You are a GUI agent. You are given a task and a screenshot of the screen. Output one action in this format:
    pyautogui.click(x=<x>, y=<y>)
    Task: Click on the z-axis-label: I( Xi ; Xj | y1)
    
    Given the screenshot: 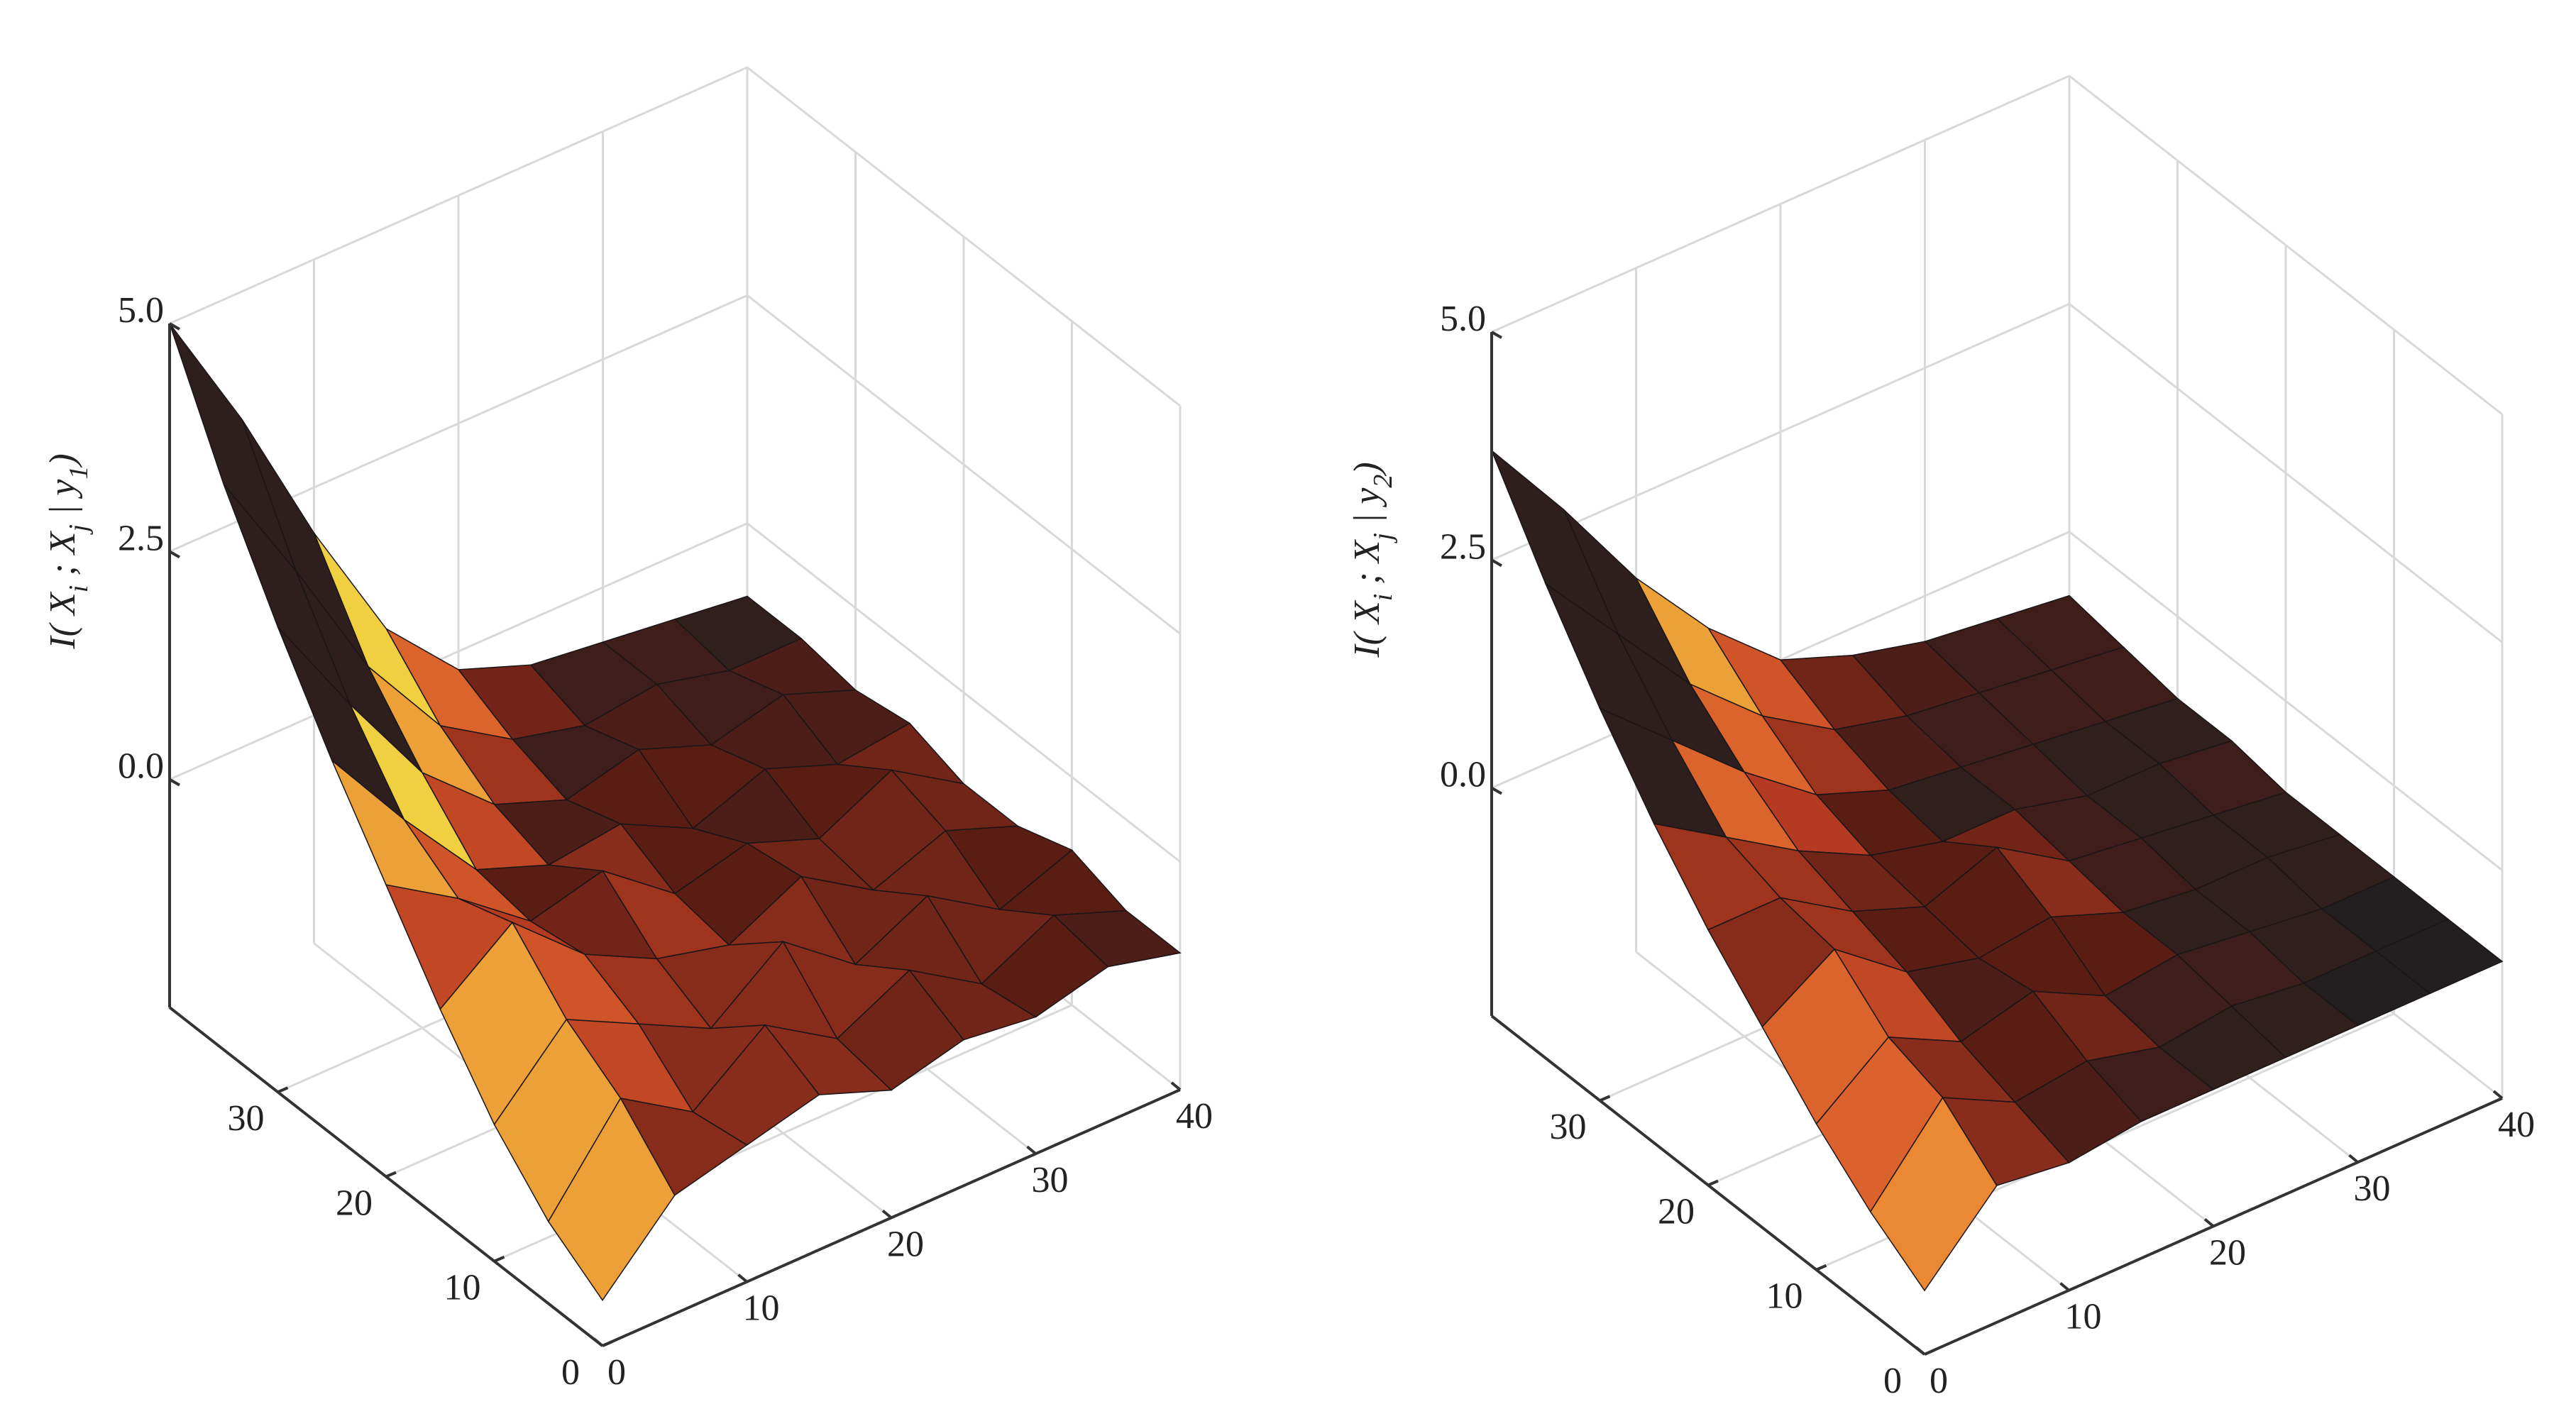 What is the action you would take?
    pyautogui.click(x=68, y=551)
    